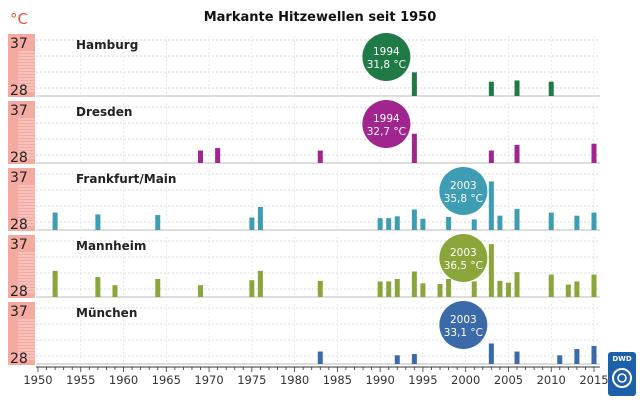 Image resolution: width=640 pixels, height=402 pixels. I want to click on x-tick-label: 2005, so click(508, 380).